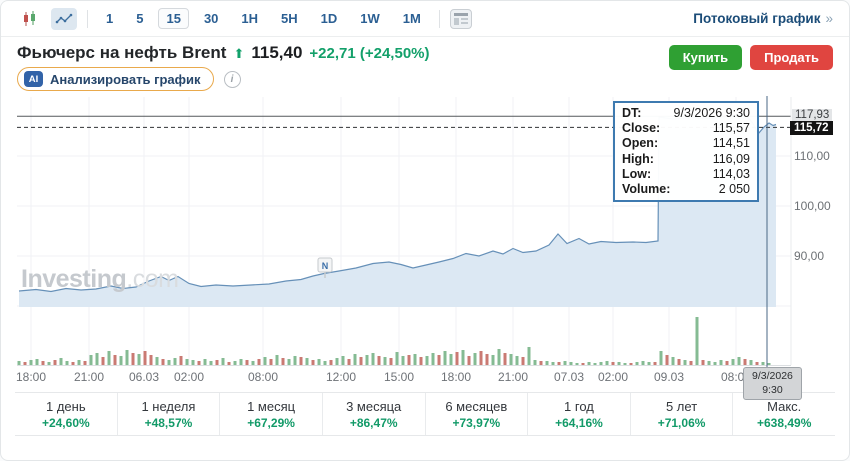  Describe the element at coordinates (211, 18) in the screenshot. I see `interval-30: 30` at that location.